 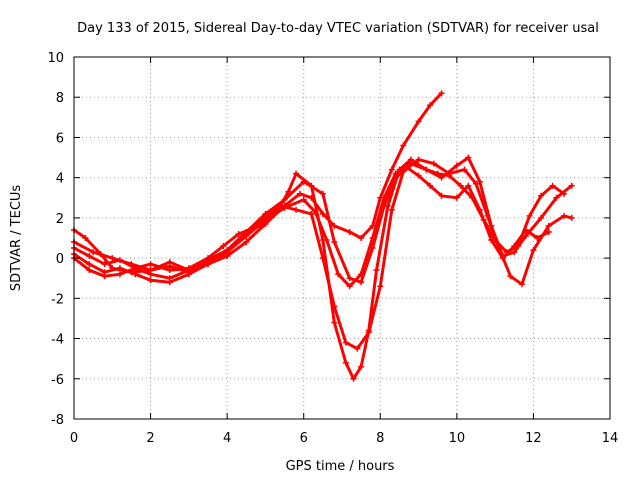 I want to click on y-tick-labels: -8 -6 -4 -2 0 2 4 6 8 10, so click(x=55, y=239).